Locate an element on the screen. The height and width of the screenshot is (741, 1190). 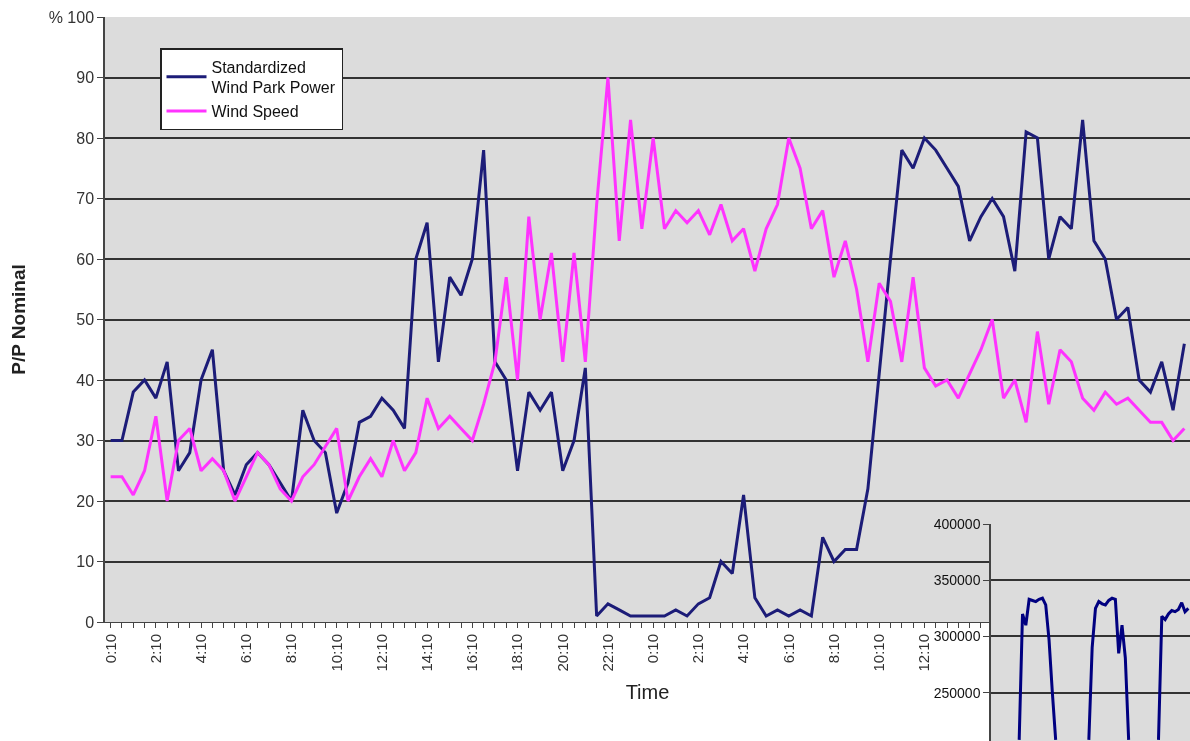
y-tick-label: 300000 is located at coordinates (957, 636).